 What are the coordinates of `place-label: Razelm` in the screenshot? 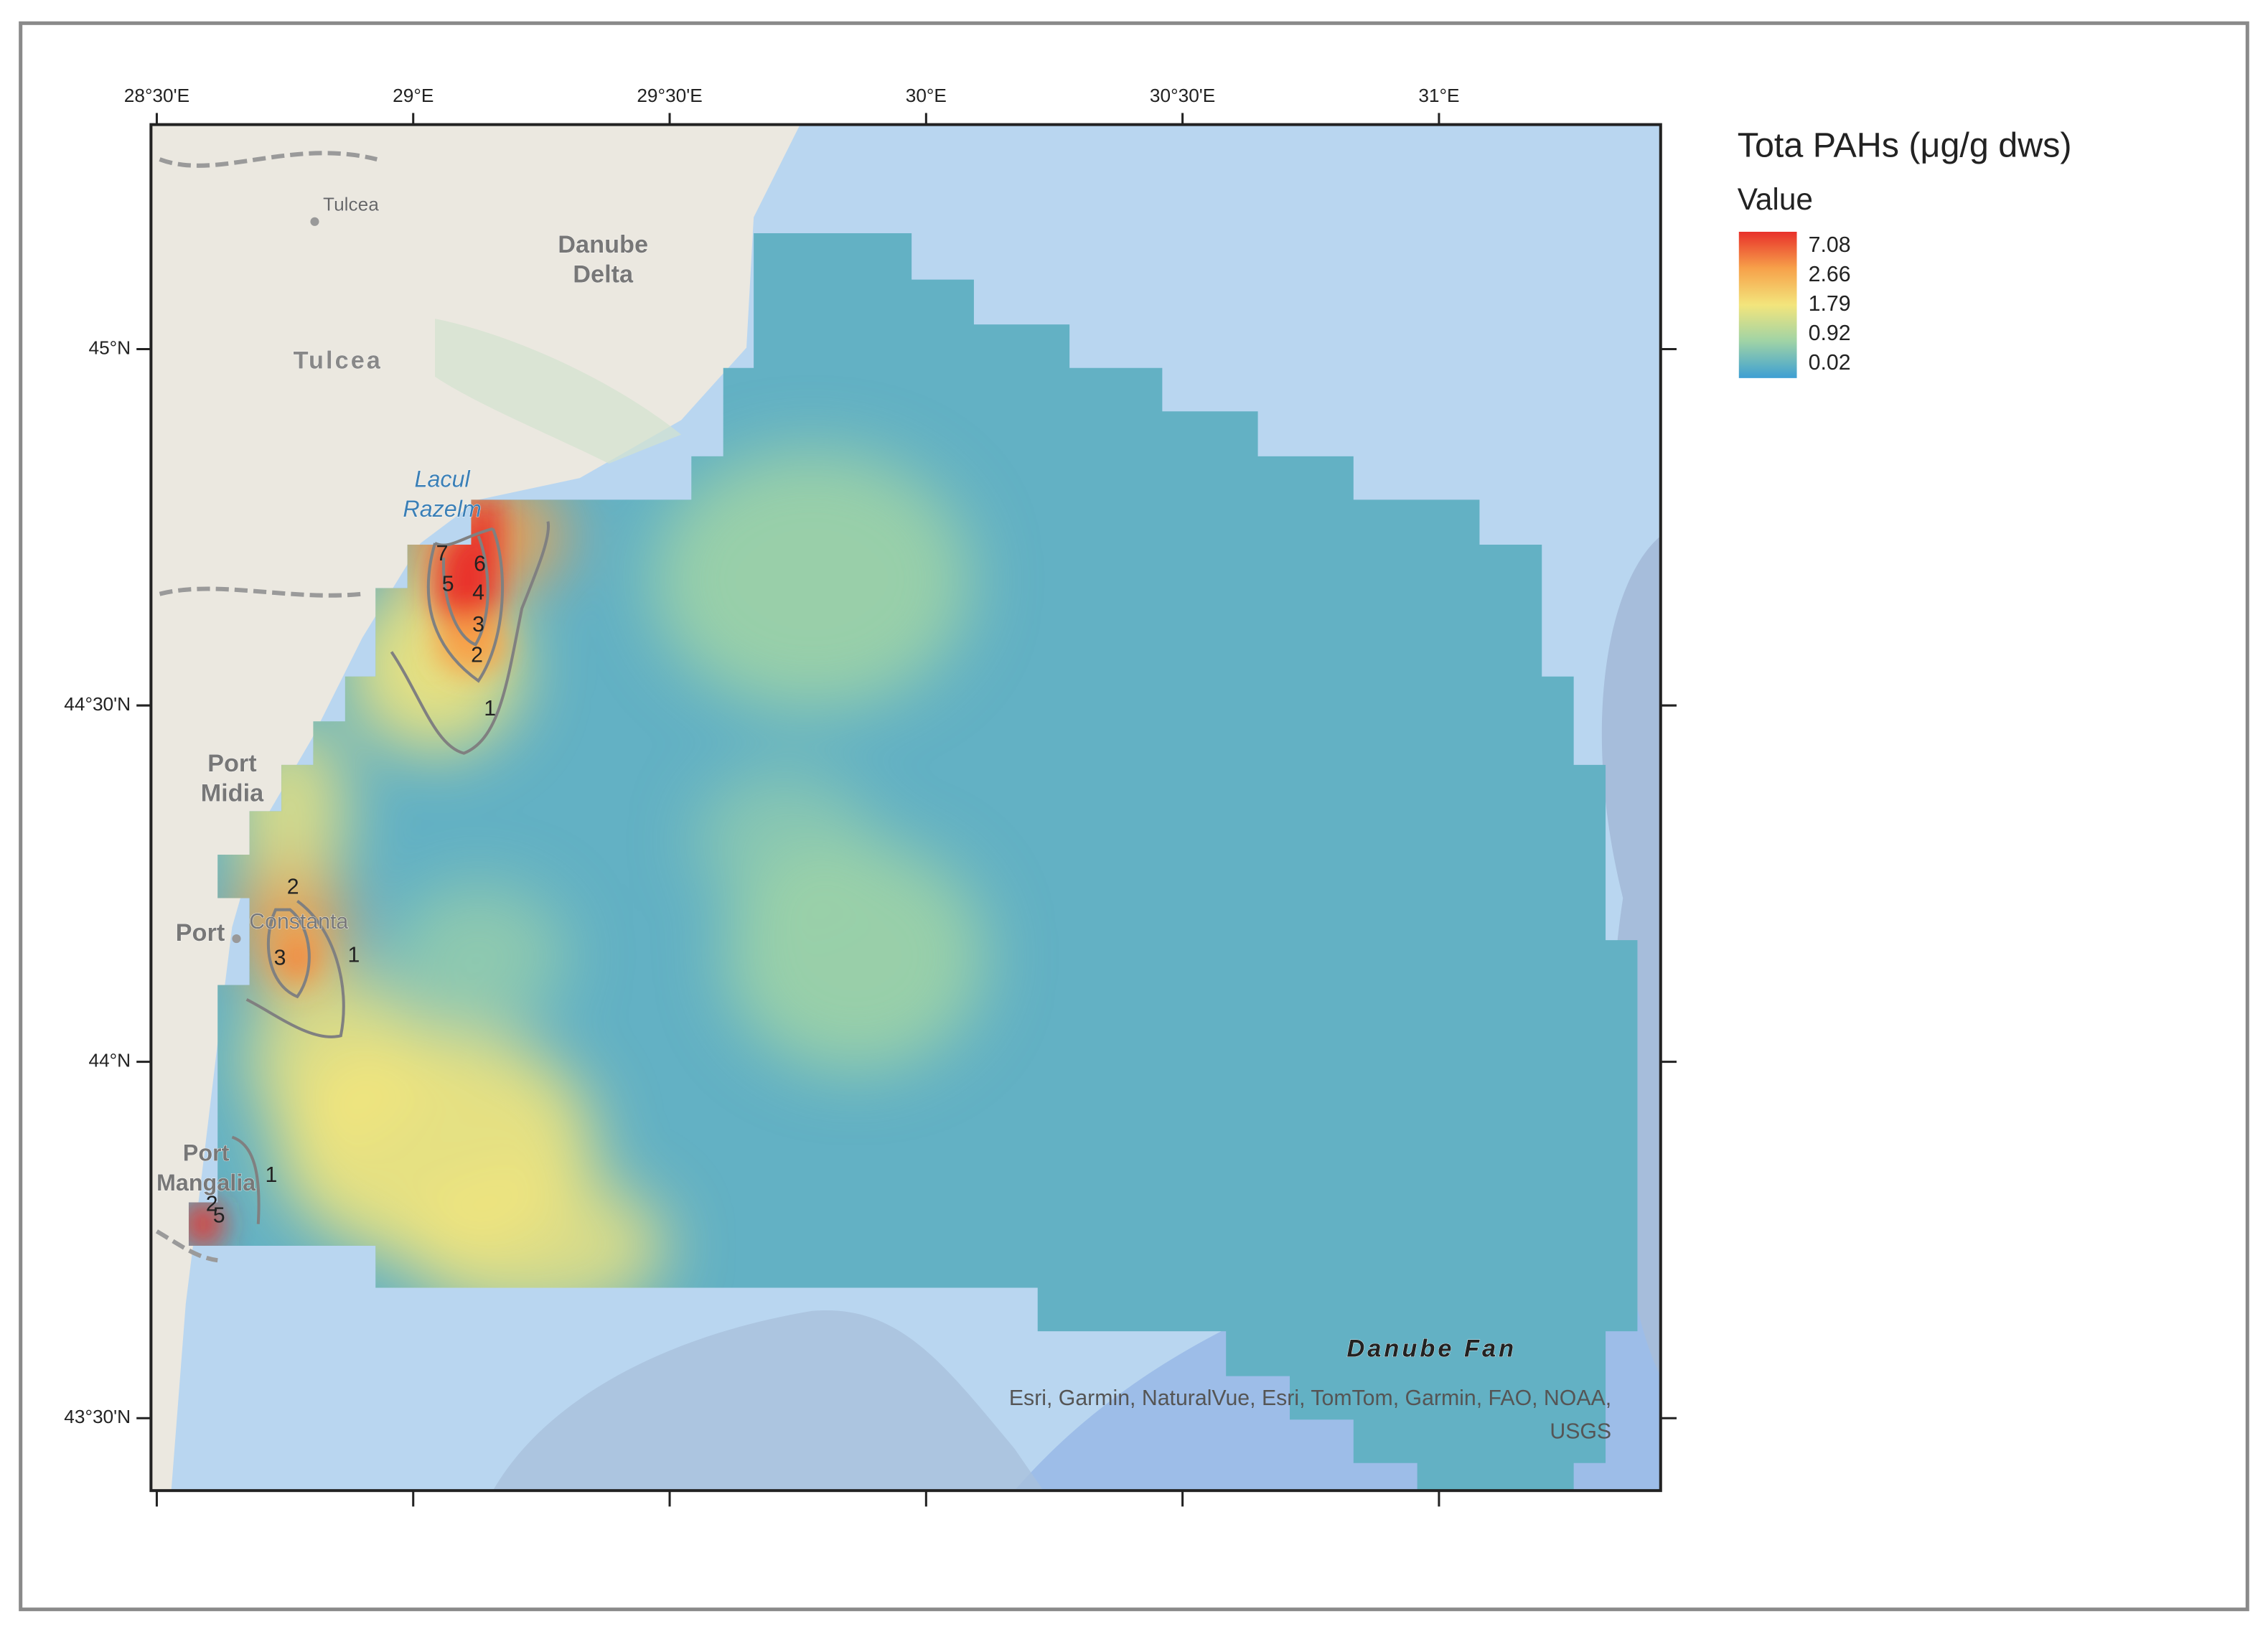 It's located at (442, 509).